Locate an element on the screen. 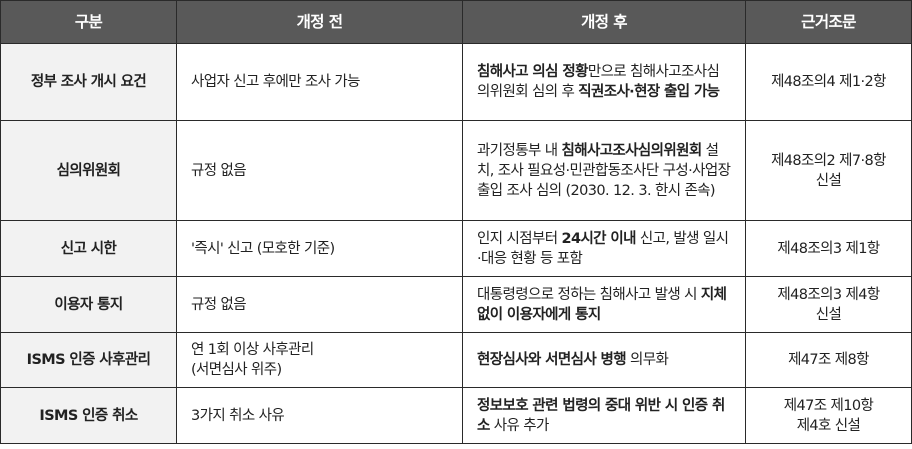 This screenshot has height=449, width=912. plain-text: 신고, 발생 일시·대응 현황 등 포함 is located at coordinates (603, 248).